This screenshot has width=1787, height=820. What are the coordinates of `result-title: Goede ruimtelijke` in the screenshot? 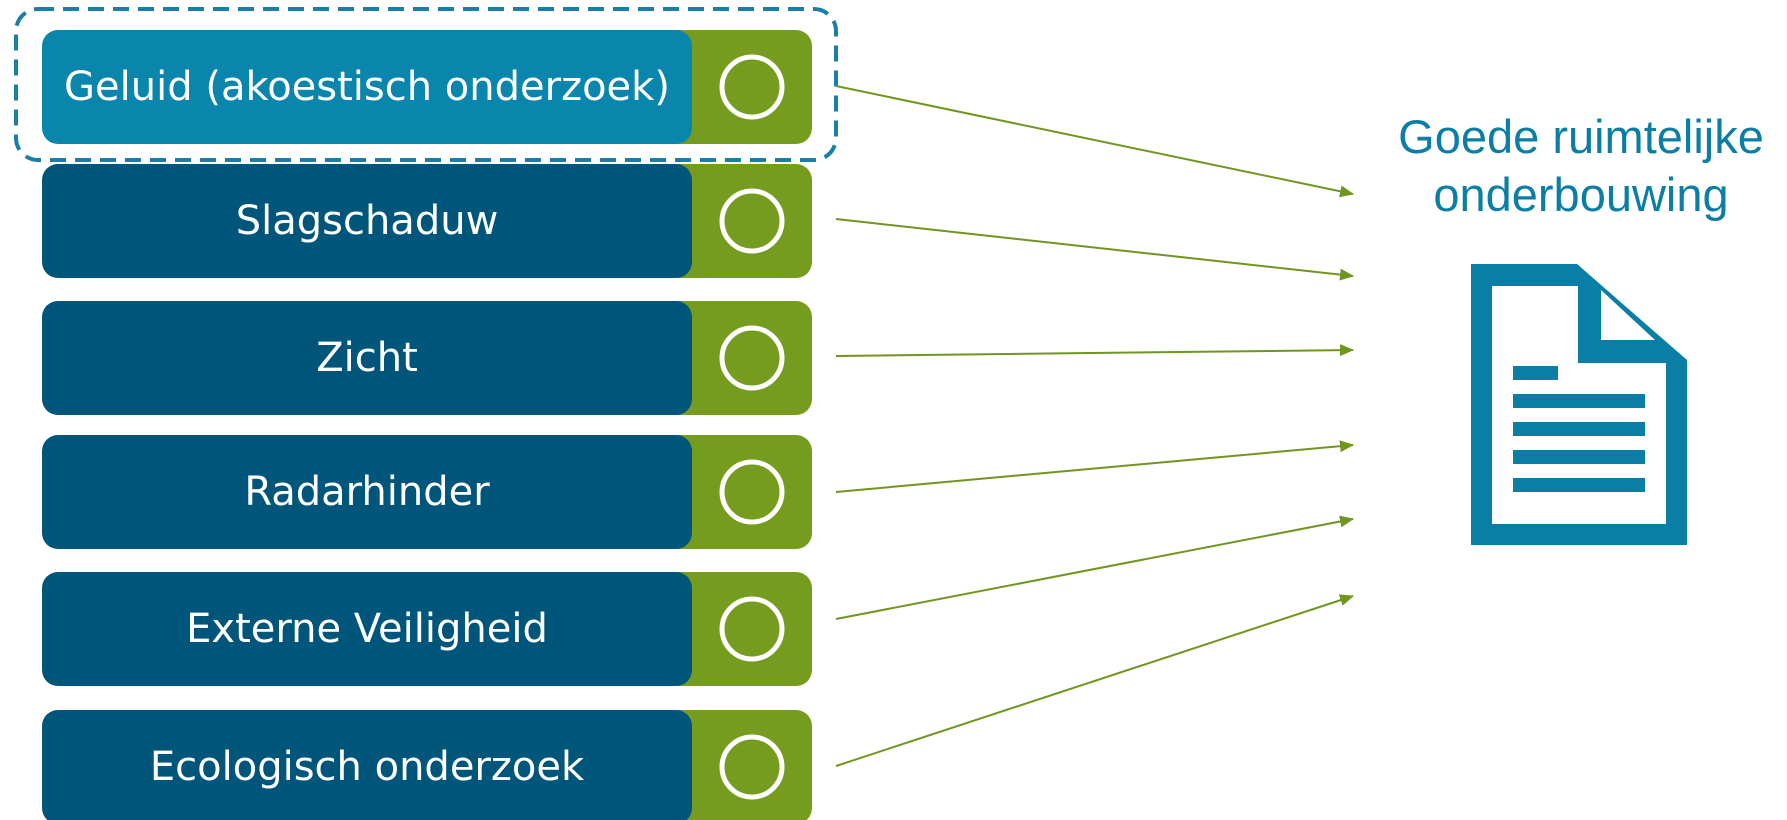 It's located at (1581, 136).